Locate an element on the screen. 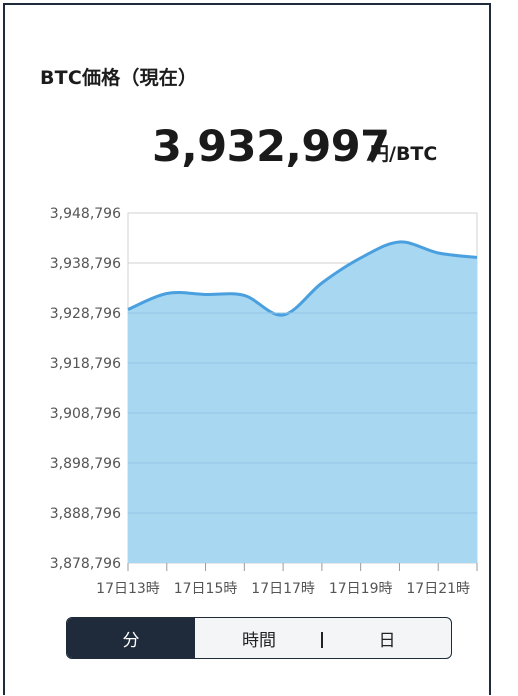  price-unit: 円/BTC is located at coordinates (404, 154).